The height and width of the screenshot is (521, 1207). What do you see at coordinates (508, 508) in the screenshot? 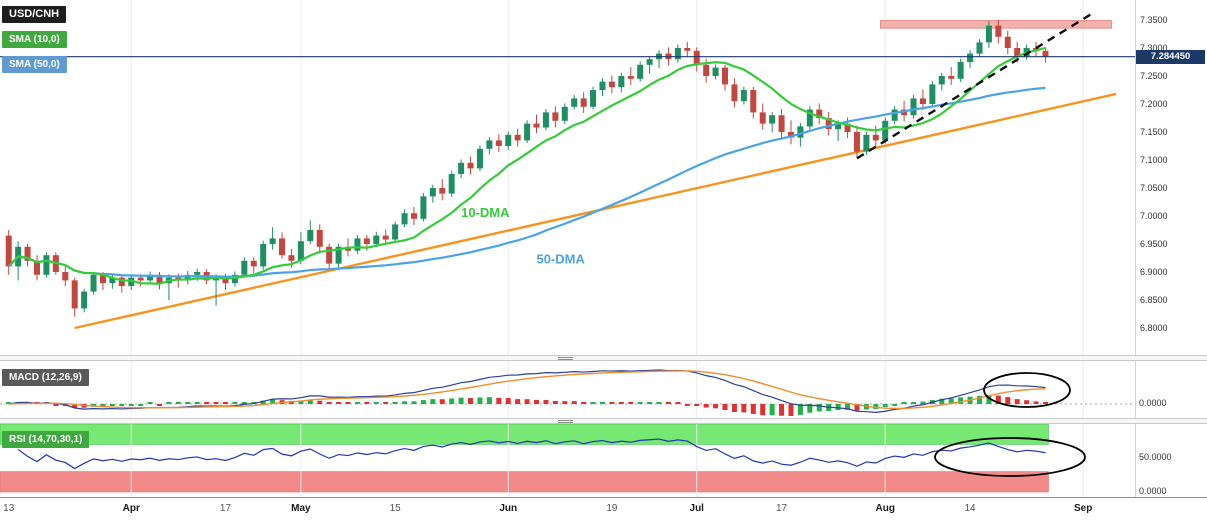
I see `x-tick-label: Jun` at bounding box center [508, 508].